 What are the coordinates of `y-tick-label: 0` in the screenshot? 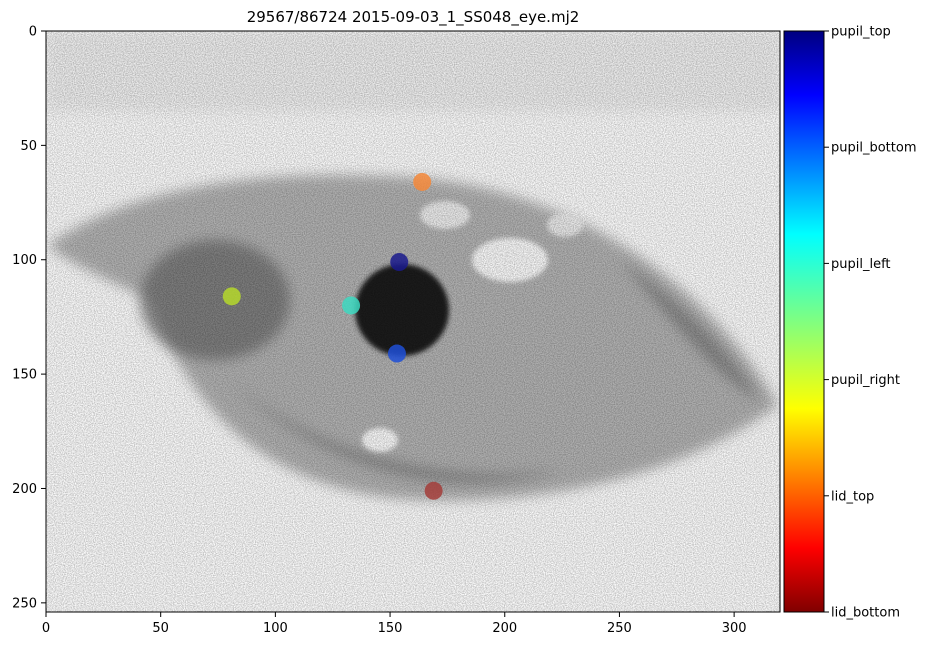 It's located at (33, 32).